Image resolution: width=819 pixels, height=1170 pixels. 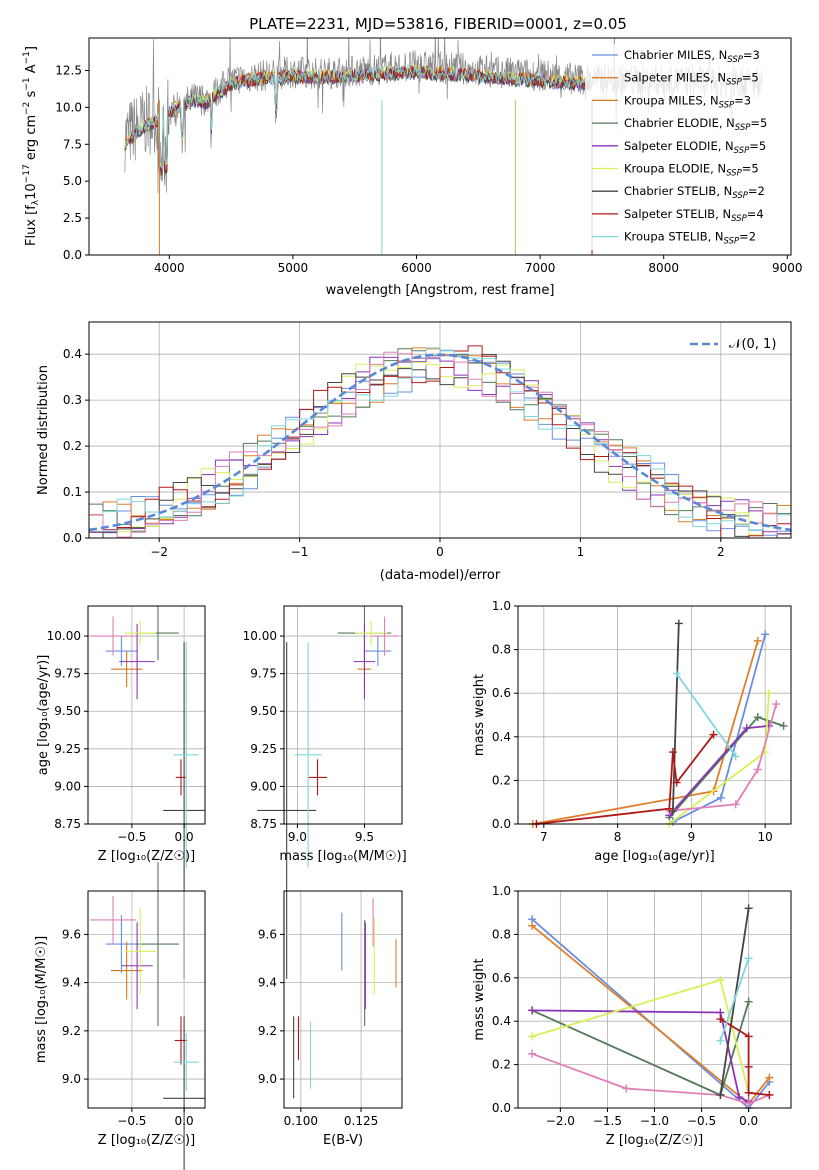 I want to click on legend-label: Salpeter STELIB, NSSP=4, so click(x=694, y=215).